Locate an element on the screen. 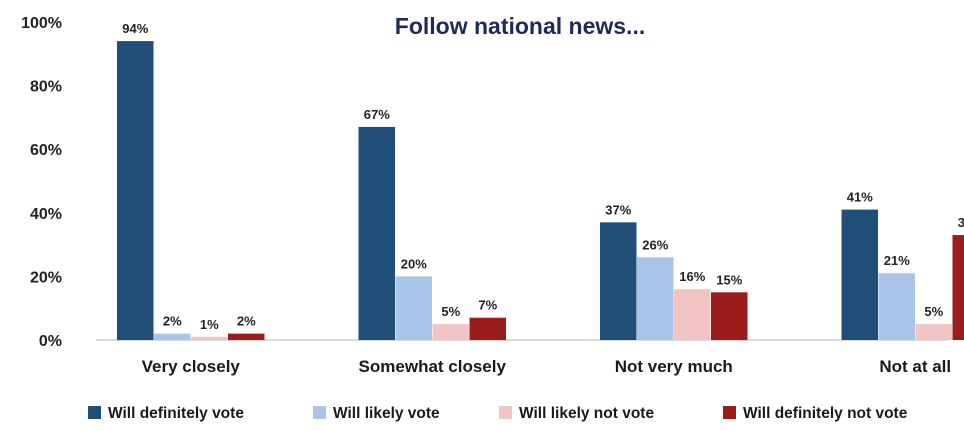  y-tick-label: 20% is located at coordinates (46, 277).